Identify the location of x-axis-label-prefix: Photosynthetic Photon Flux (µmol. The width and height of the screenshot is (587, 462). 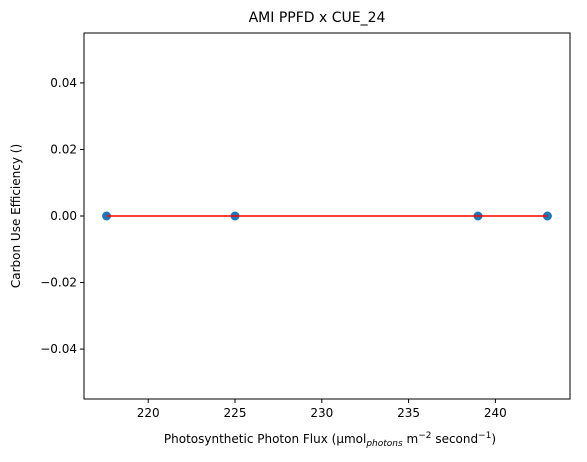
(265, 439).